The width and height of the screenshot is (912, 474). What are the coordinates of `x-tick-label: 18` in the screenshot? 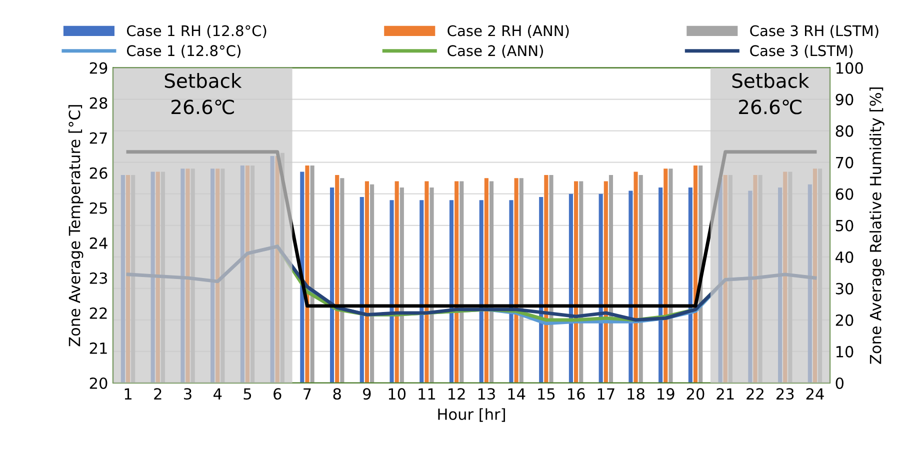 It's located at (636, 394).